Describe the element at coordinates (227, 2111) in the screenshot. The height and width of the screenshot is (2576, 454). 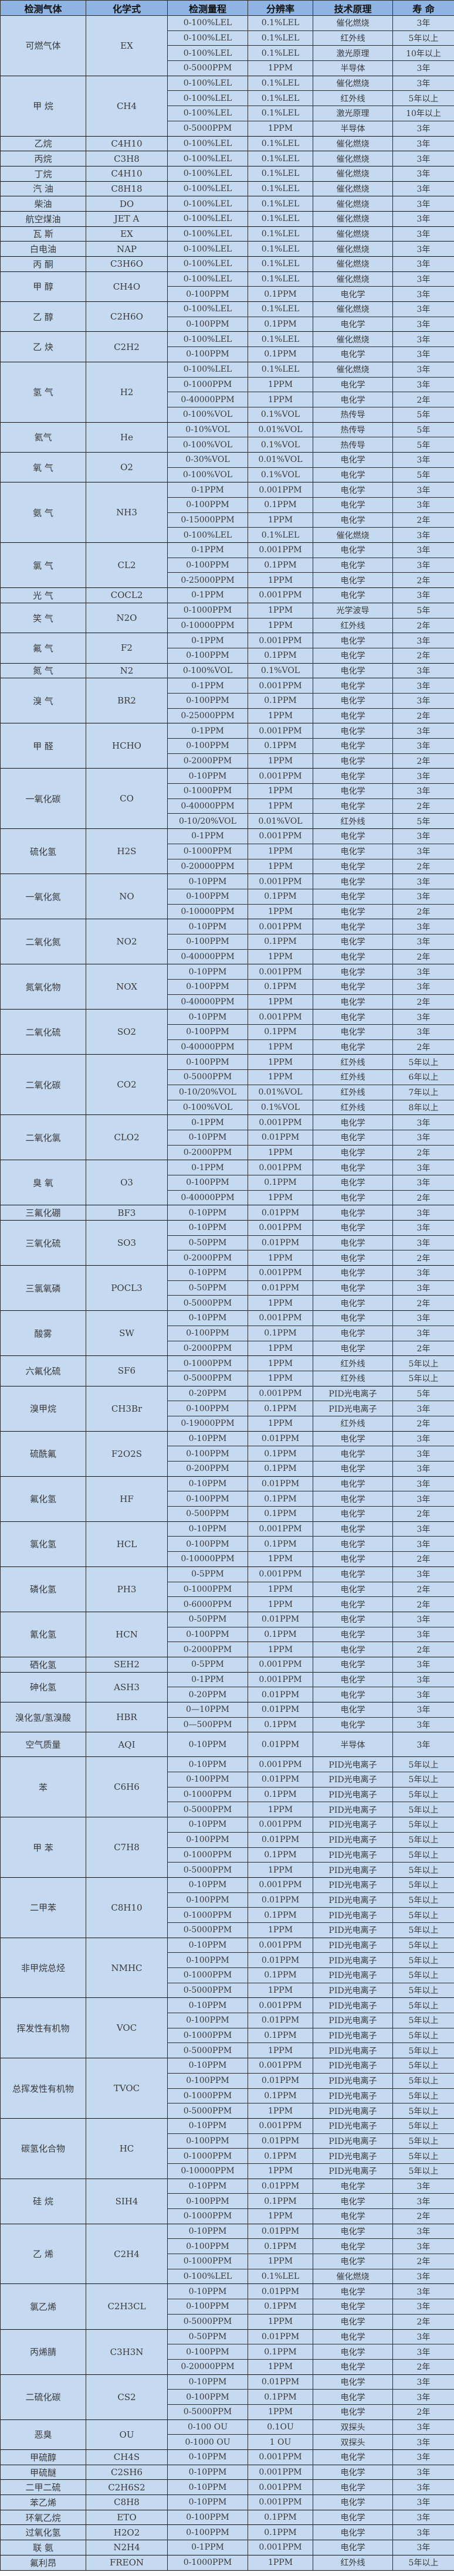
I see `table-row: 0-5000PPM 1PPM PID光电离子 5年以上` at that location.